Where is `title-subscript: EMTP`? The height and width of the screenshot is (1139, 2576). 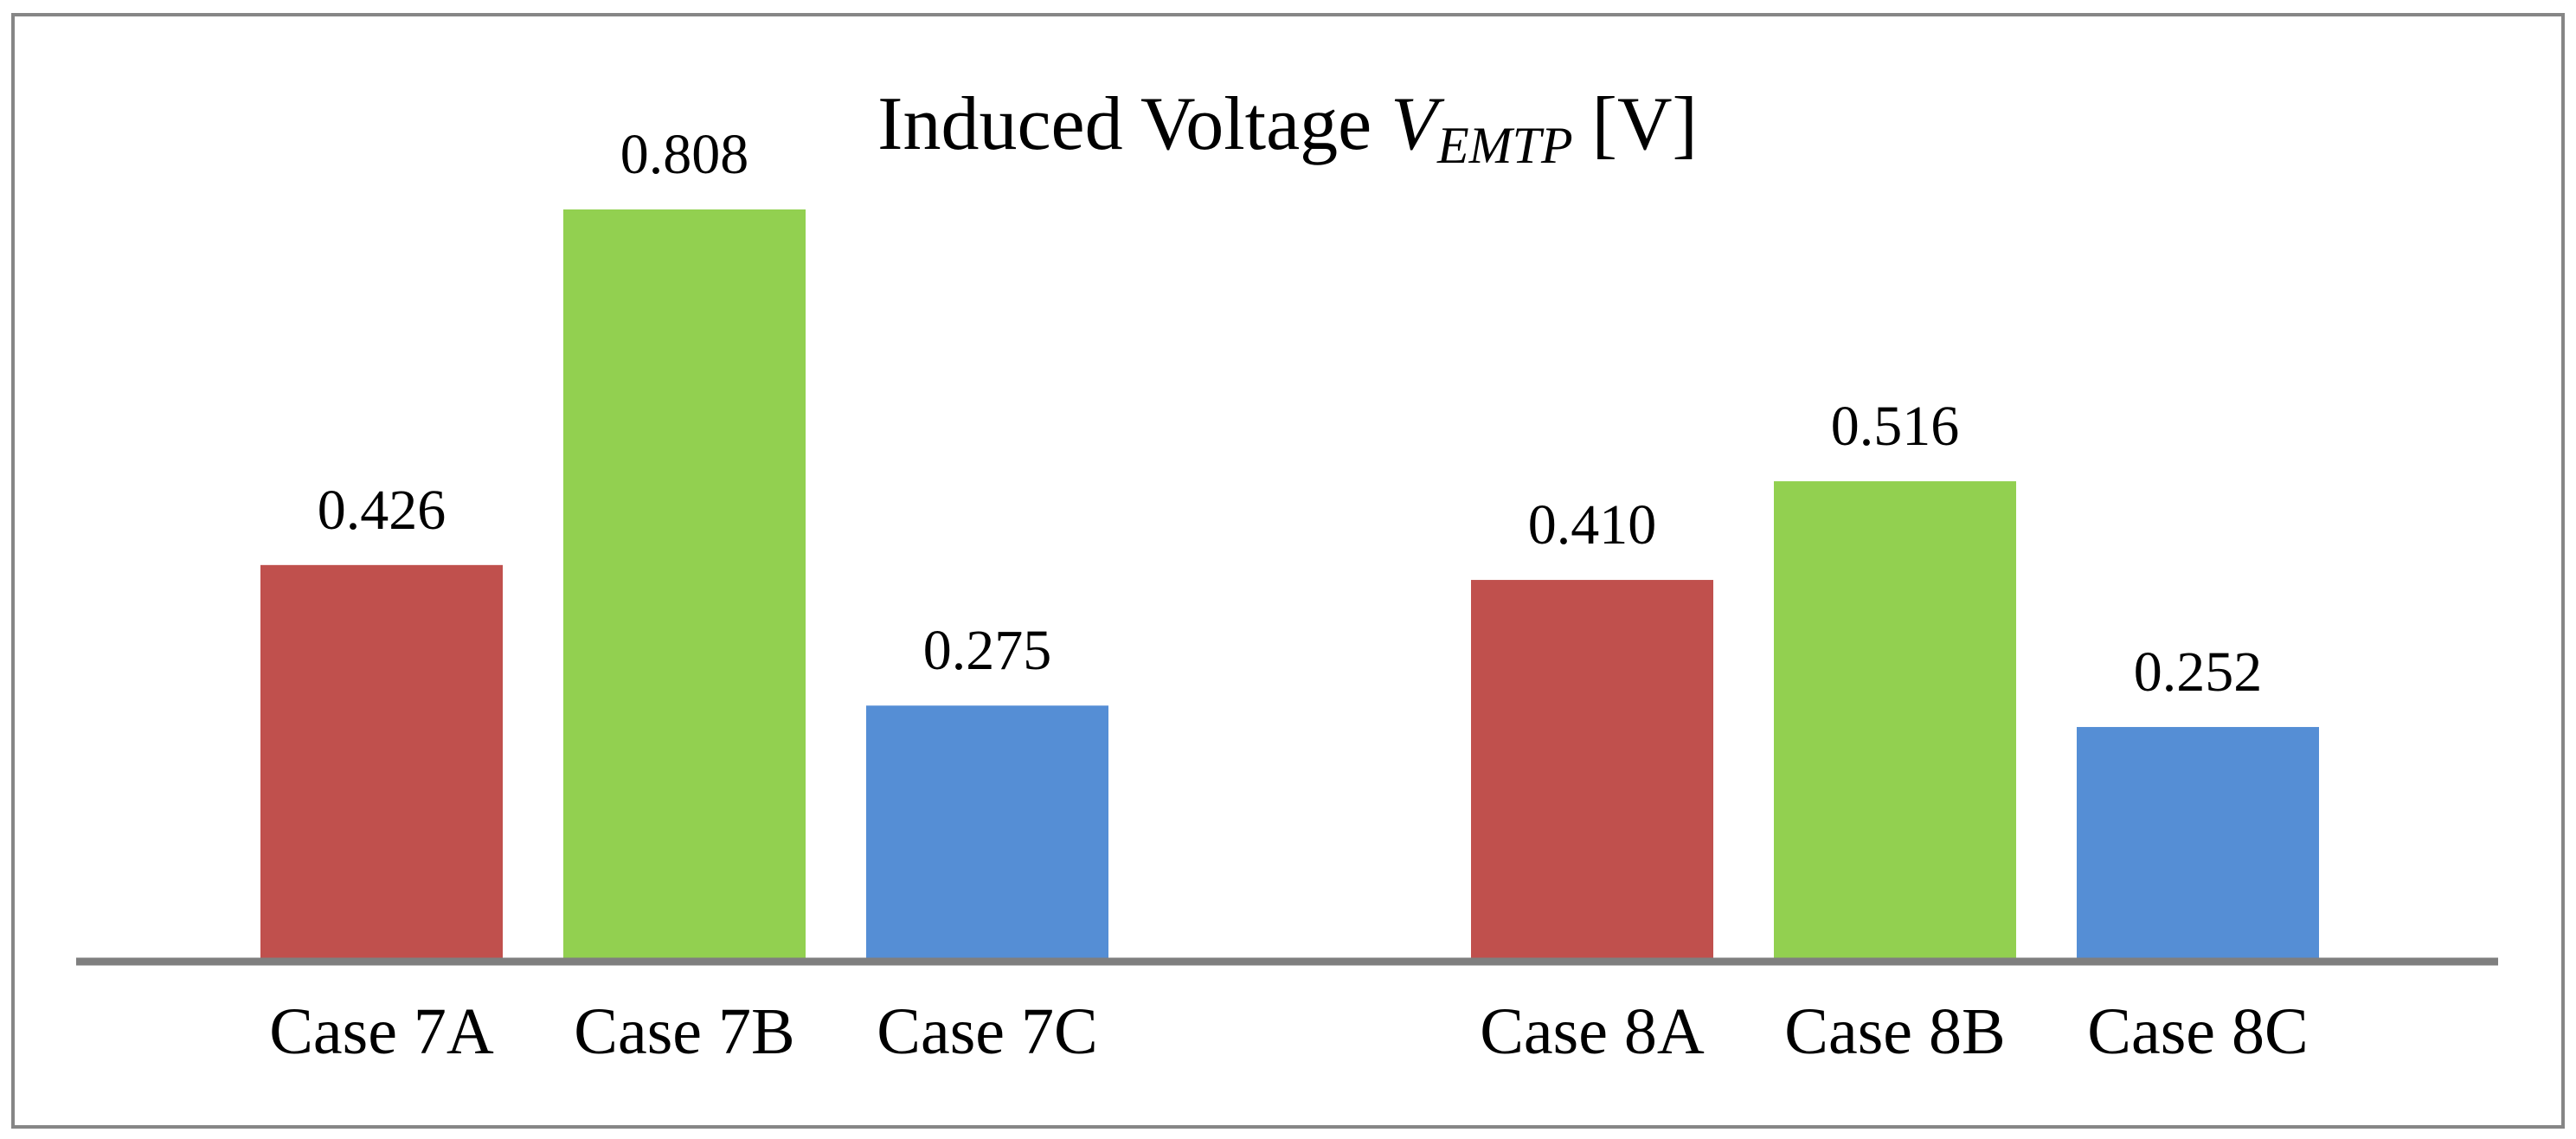
title-subscript: EMTP is located at coordinates (1505, 145).